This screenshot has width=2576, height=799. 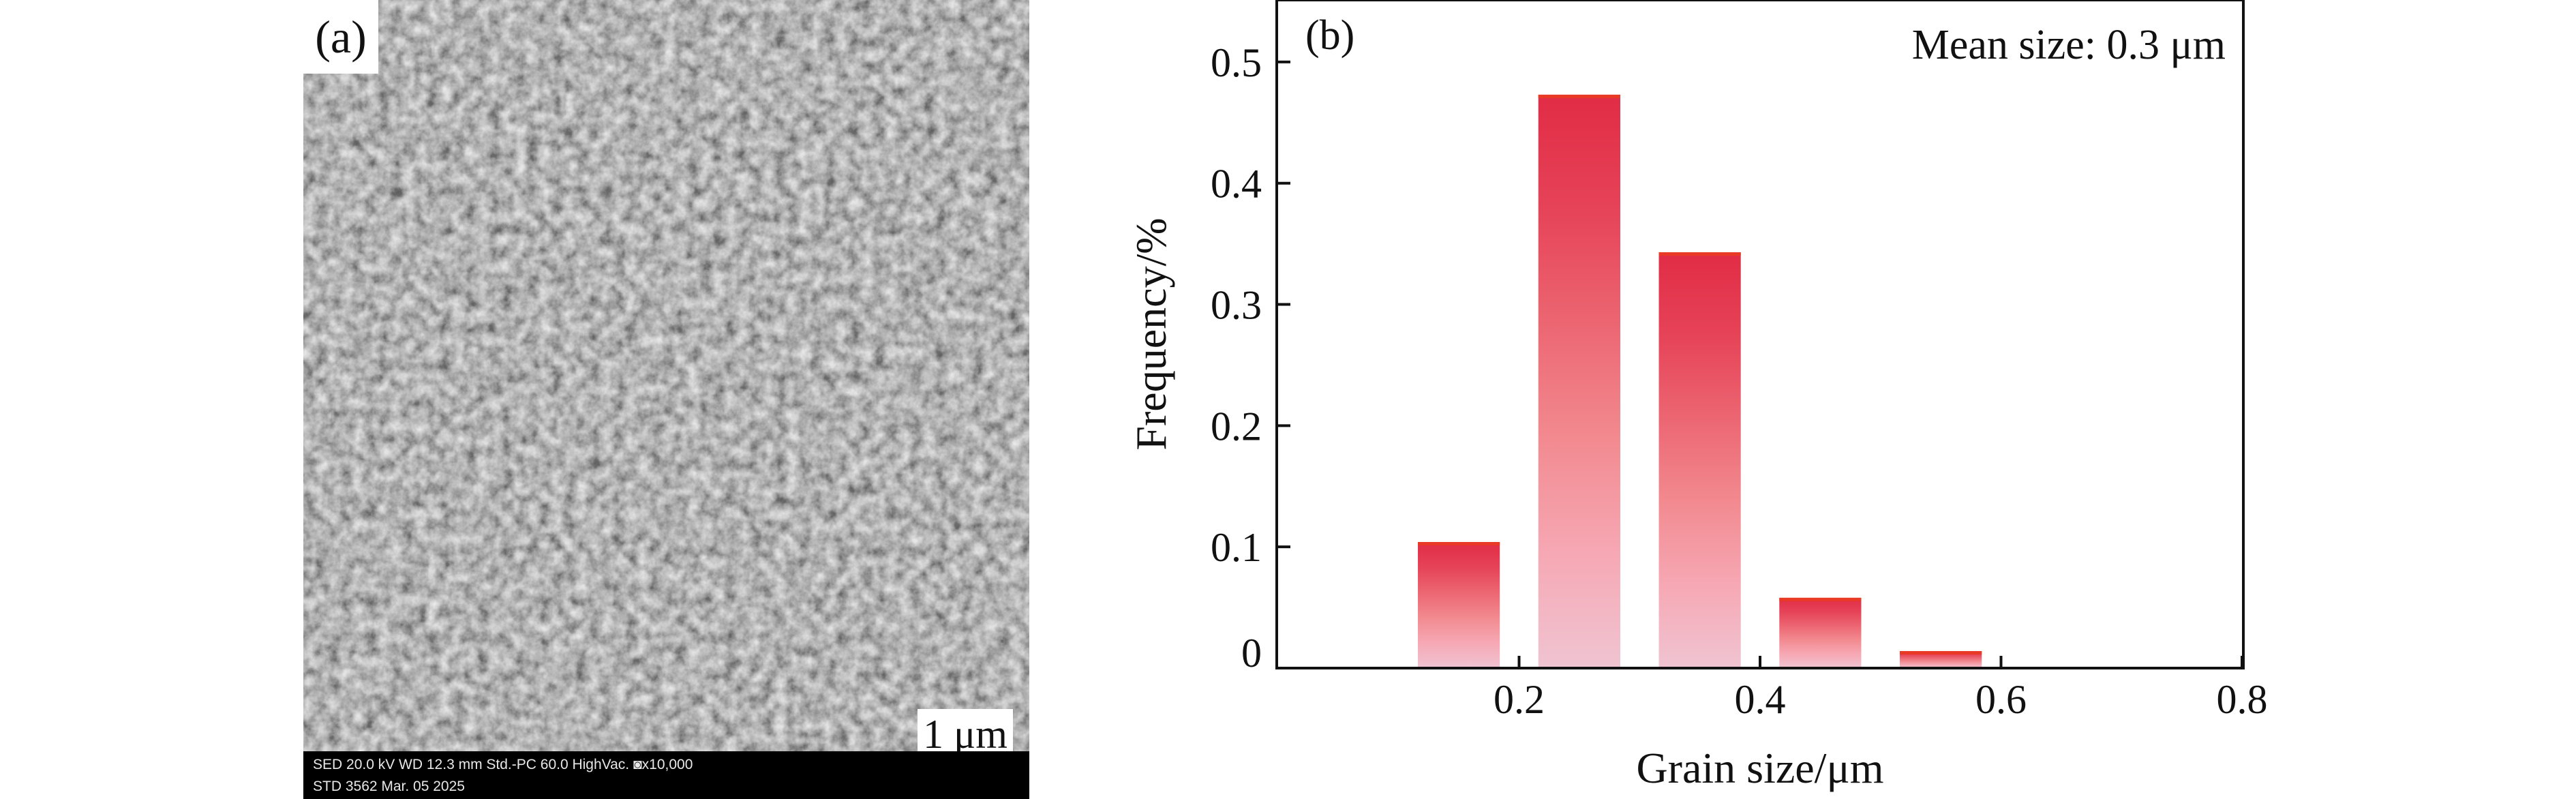 I want to click on x-axis-label: Grain size/μm, so click(x=1759, y=768).